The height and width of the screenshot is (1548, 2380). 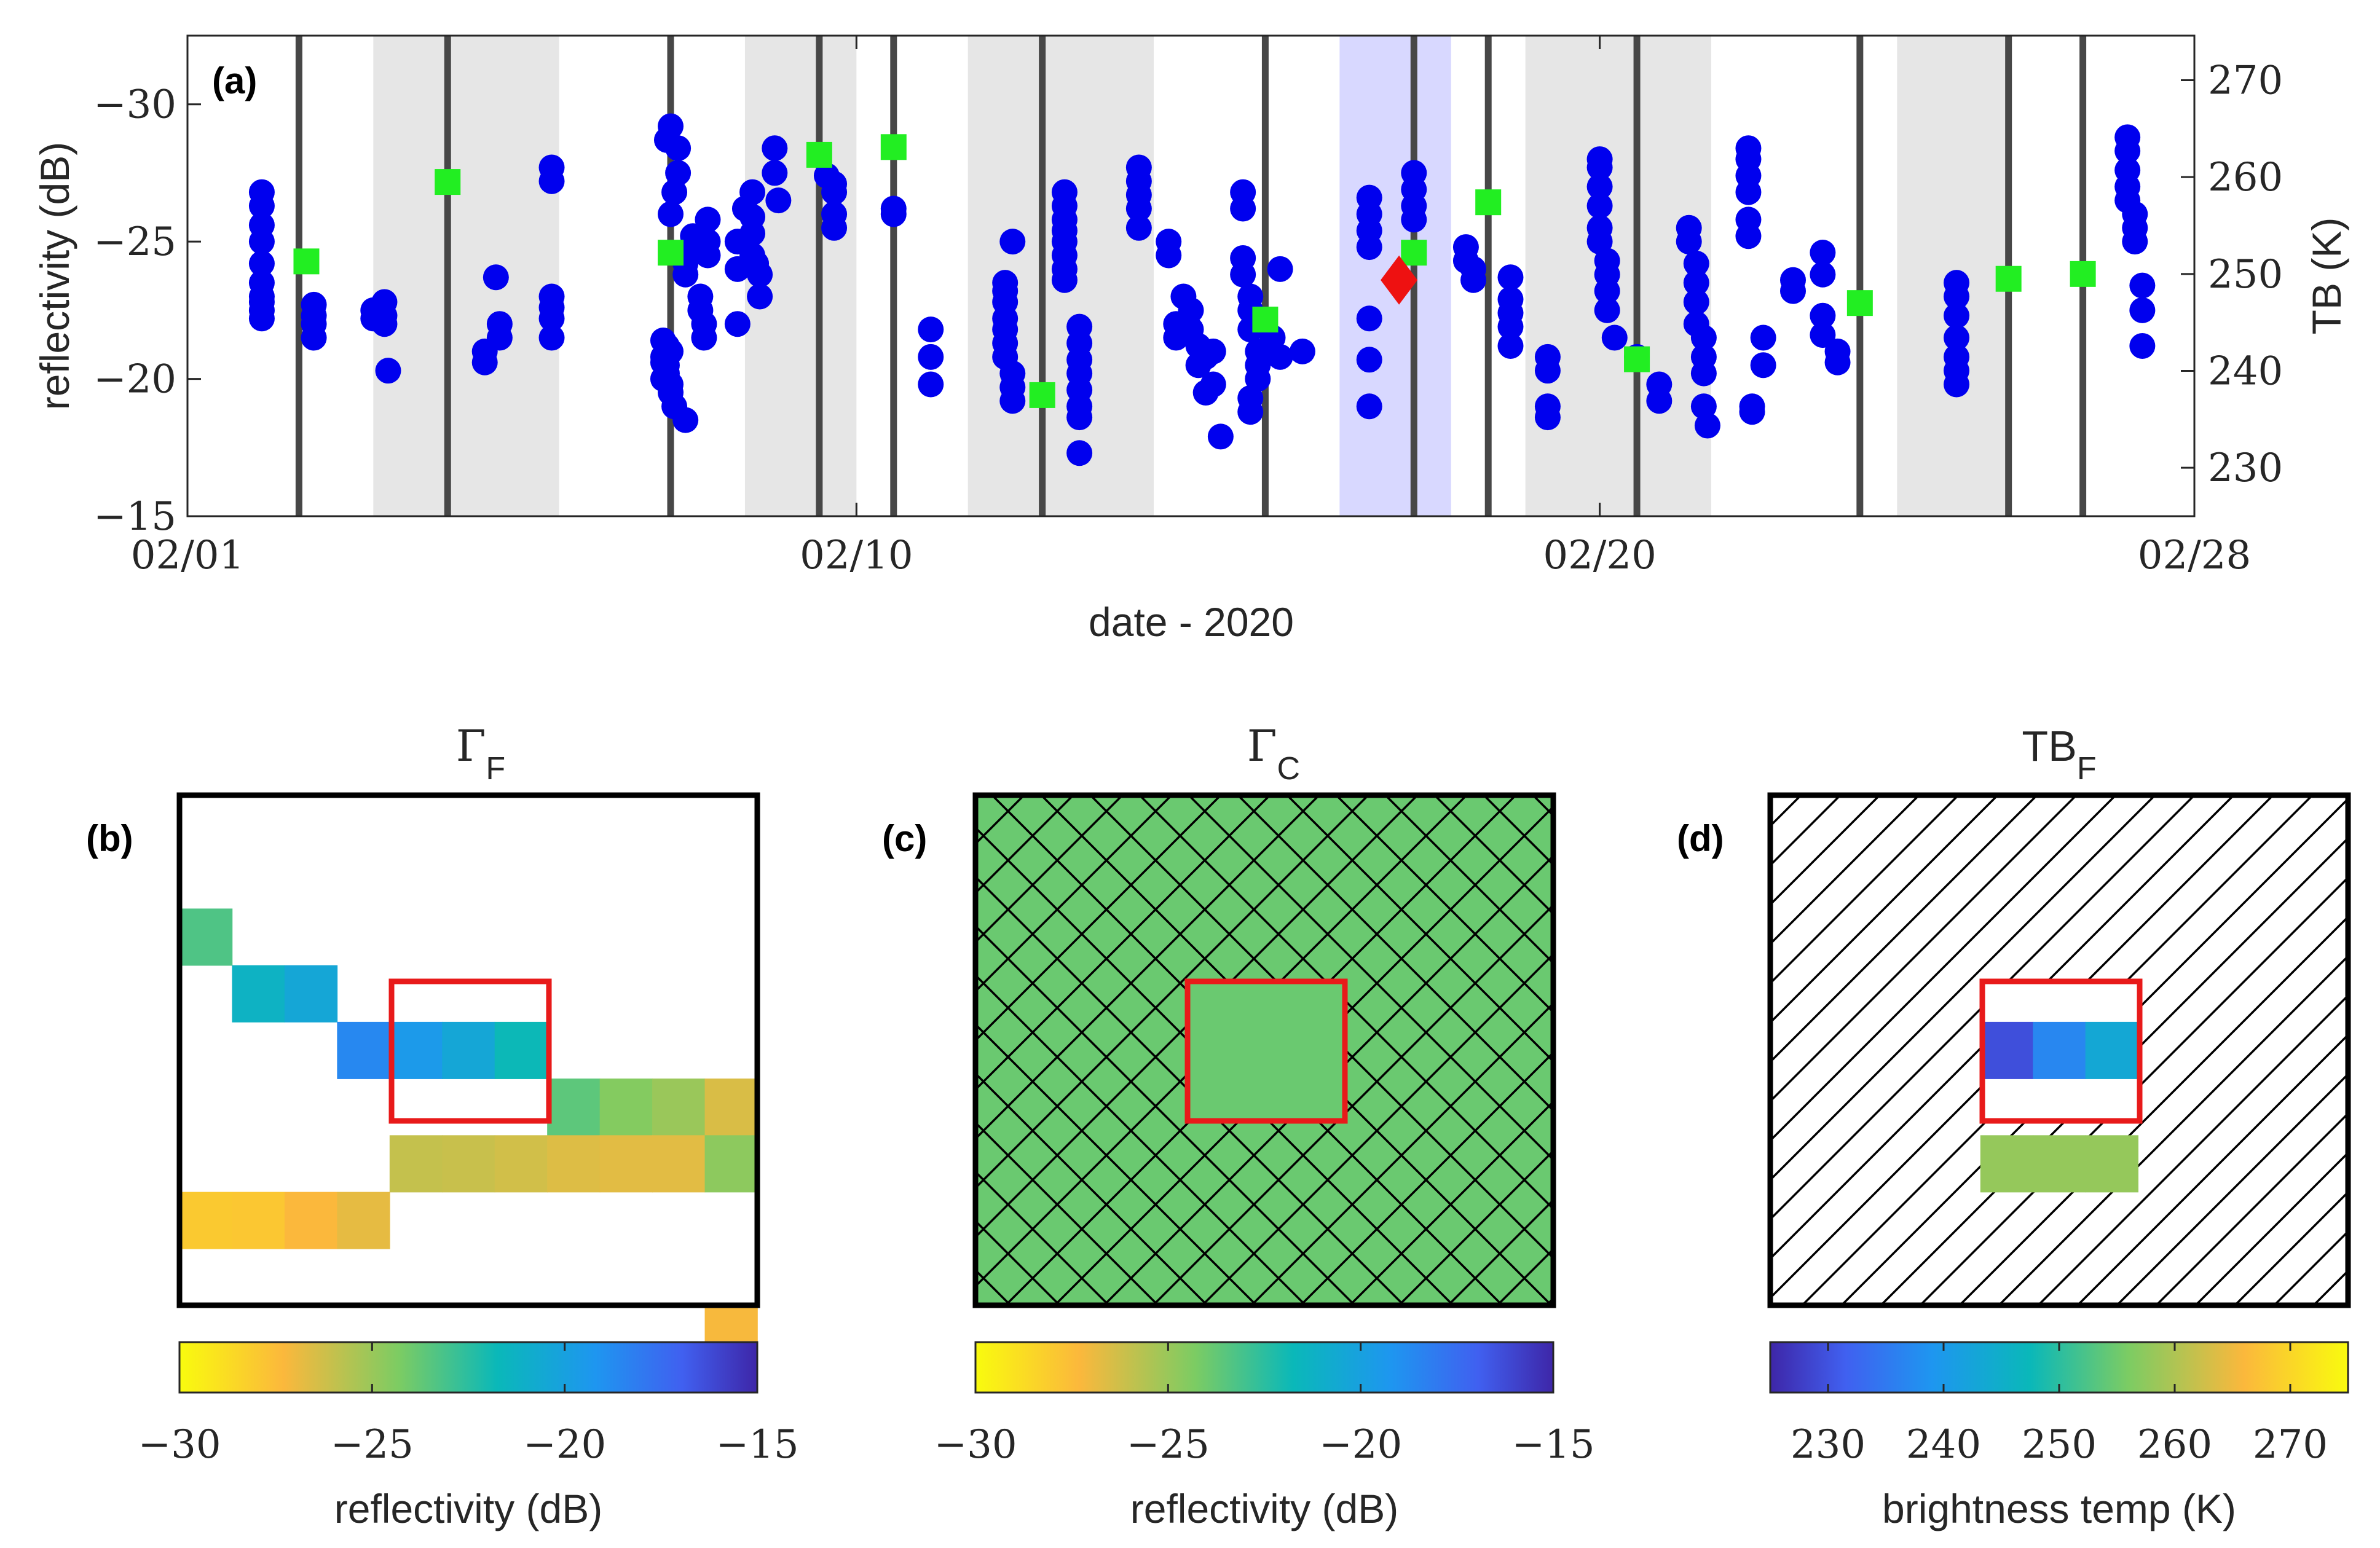 I want to click on y-tick-label-3: −15, so click(x=134, y=517).